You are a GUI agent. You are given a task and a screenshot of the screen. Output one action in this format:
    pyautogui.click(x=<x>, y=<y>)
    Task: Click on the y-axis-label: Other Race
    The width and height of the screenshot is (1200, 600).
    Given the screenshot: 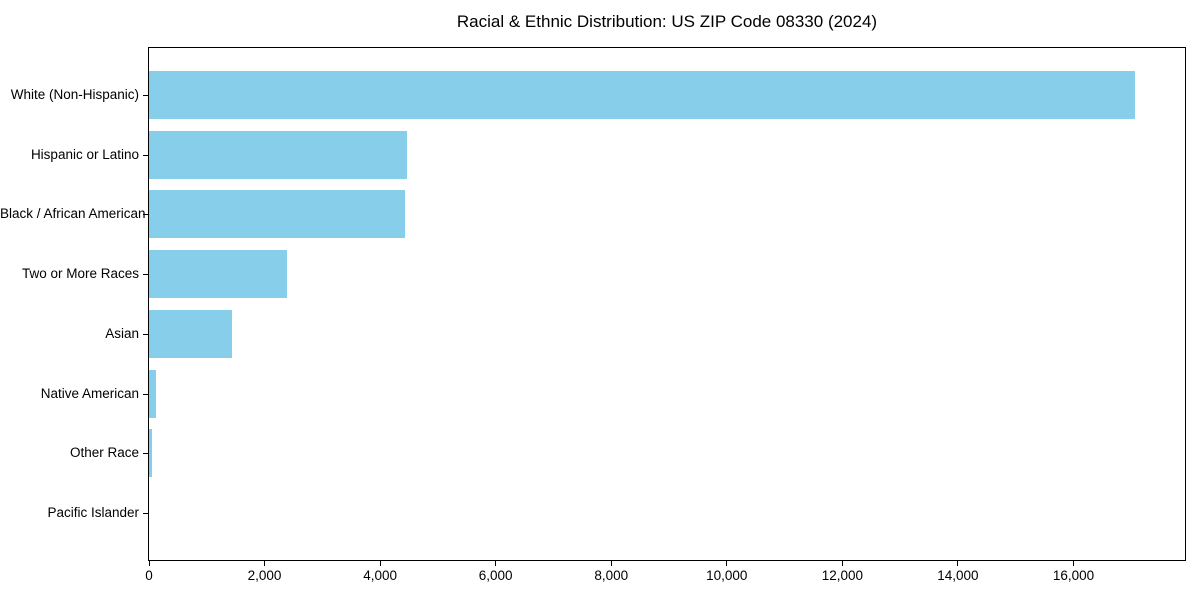 What is the action you would take?
    pyautogui.click(x=104, y=453)
    